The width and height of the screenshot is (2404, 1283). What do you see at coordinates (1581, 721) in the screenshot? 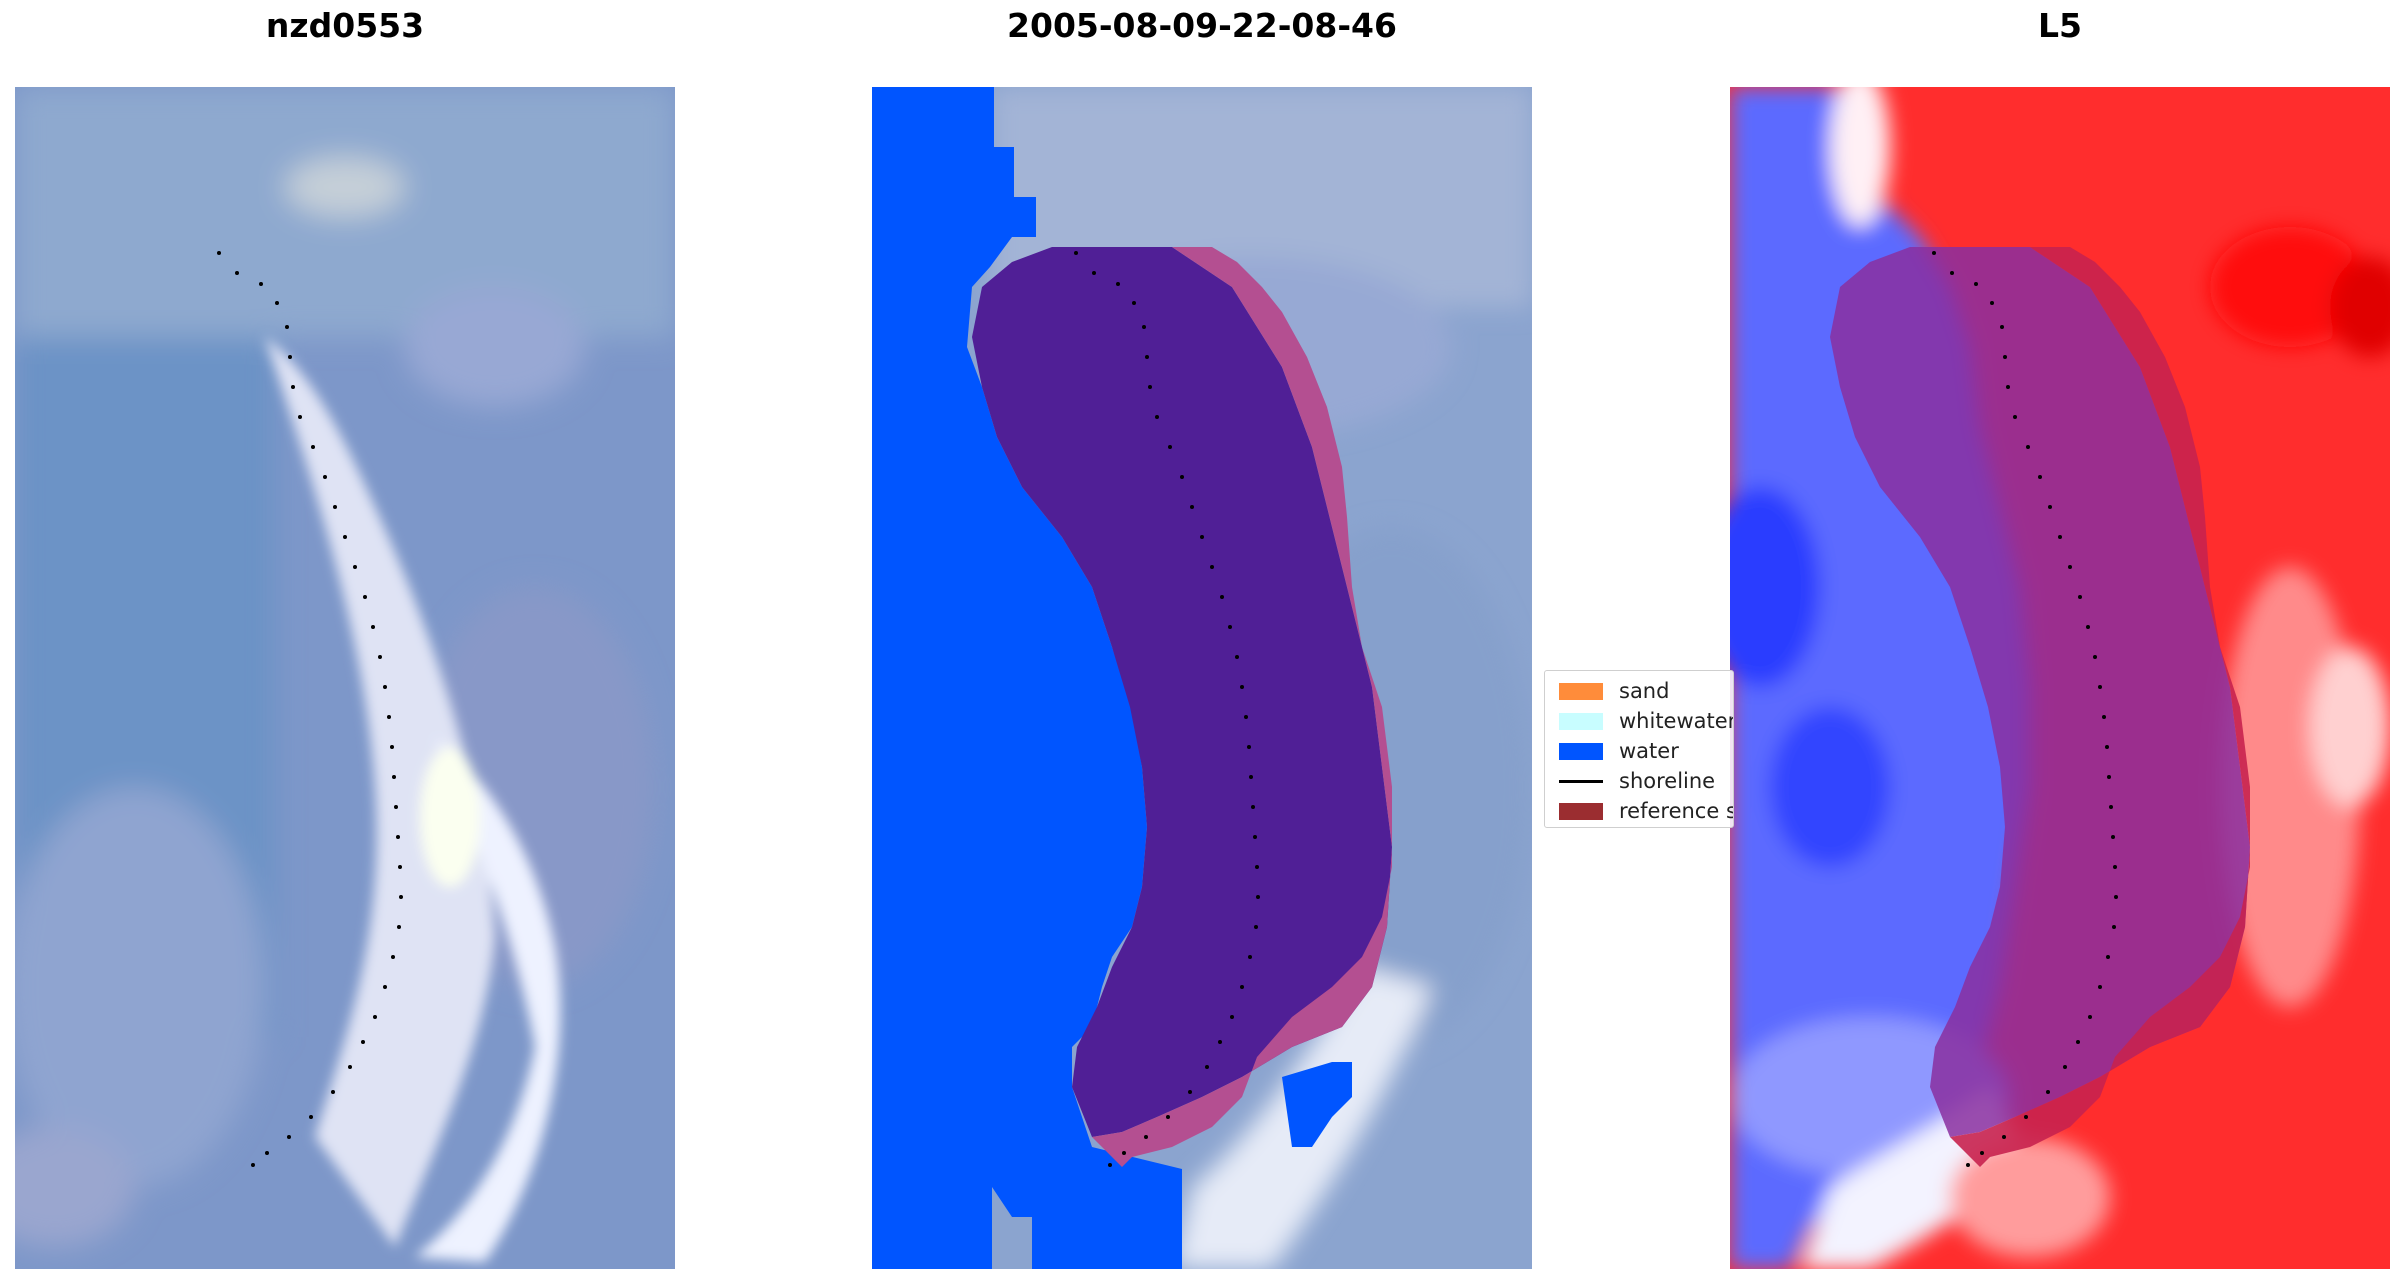
I see `whitewater-swatch` at bounding box center [1581, 721].